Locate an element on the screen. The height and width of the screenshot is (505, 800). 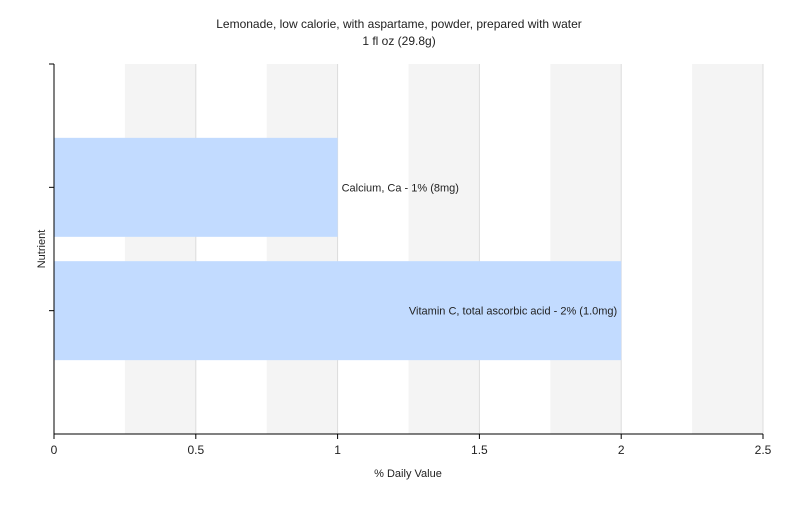
x-tick-label: 2 is located at coordinates (621, 450).